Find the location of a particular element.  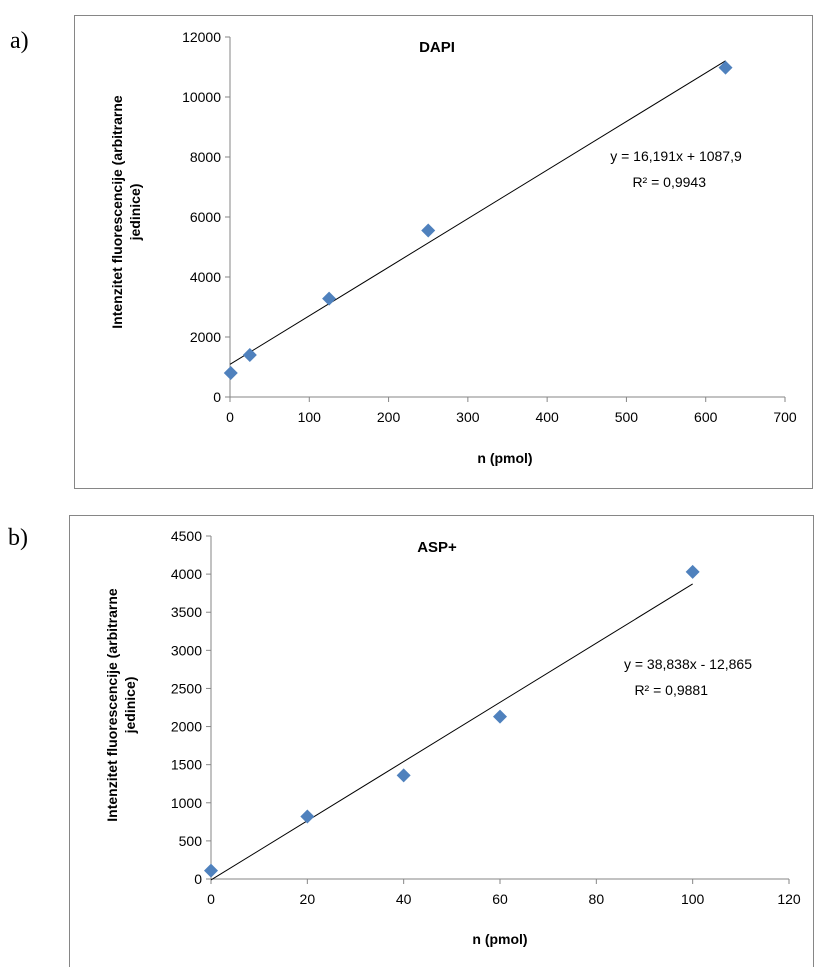

y-tick-label: 500 is located at coordinates (191, 841).